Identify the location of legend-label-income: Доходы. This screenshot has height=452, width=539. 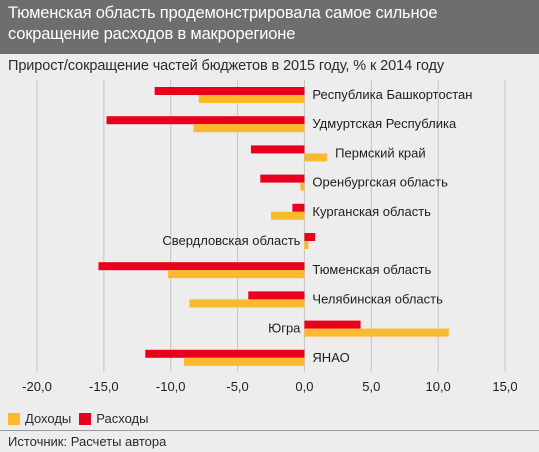
(48, 418).